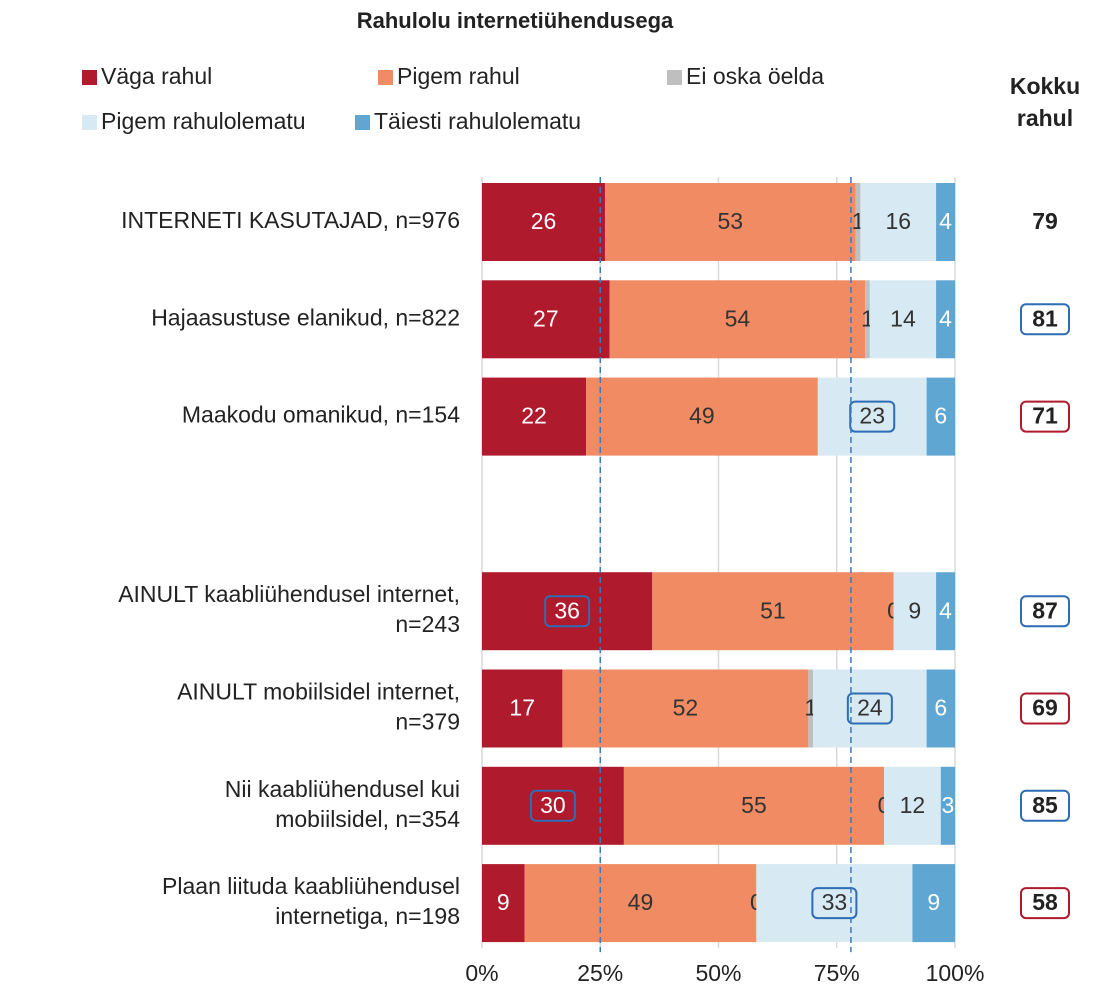  Describe the element at coordinates (955, 973) in the screenshot. I see `x-tick-label: 100%` at that location.